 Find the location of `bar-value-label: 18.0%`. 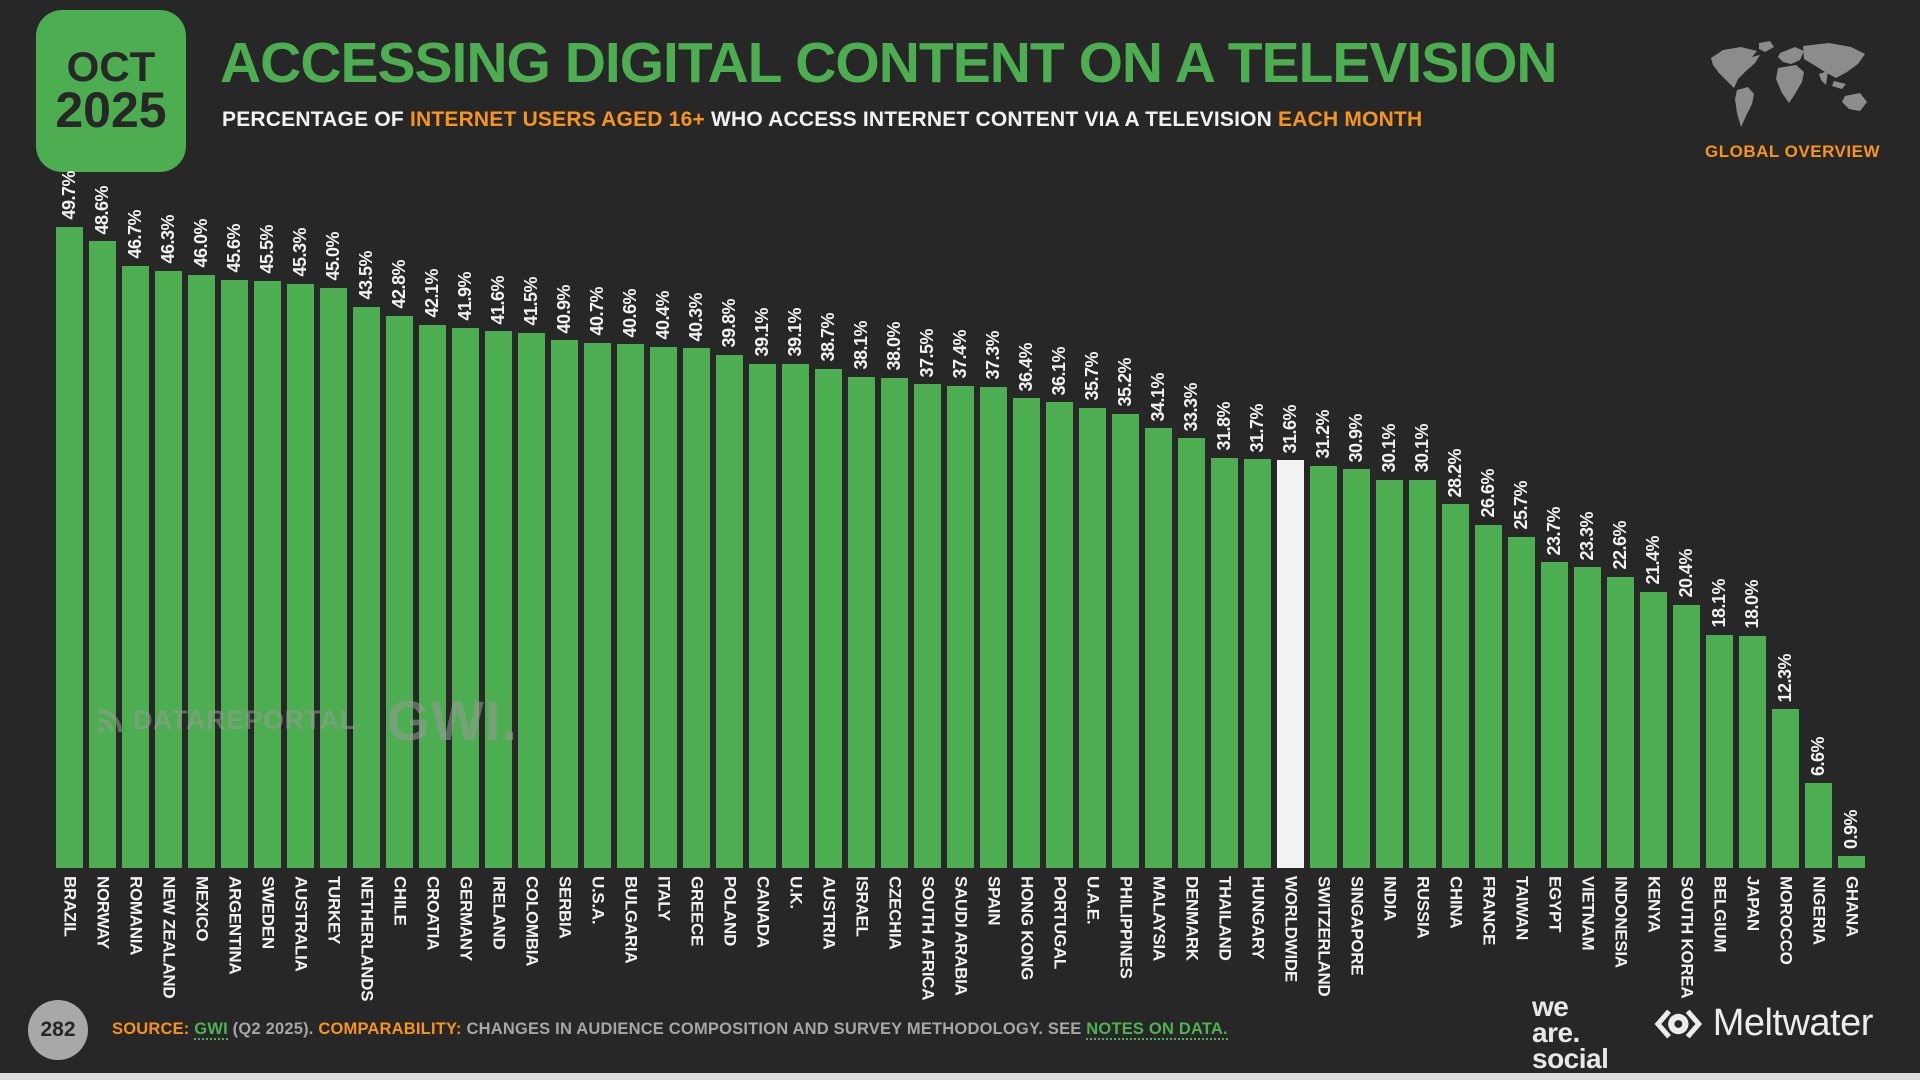

bar-value-label: 18.0% is located at coordinates (1752, 604).